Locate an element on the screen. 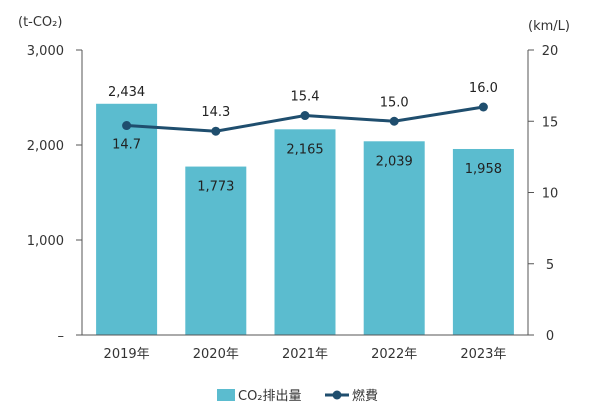  legend-bar-swatch is located at coordinates (226, 395).